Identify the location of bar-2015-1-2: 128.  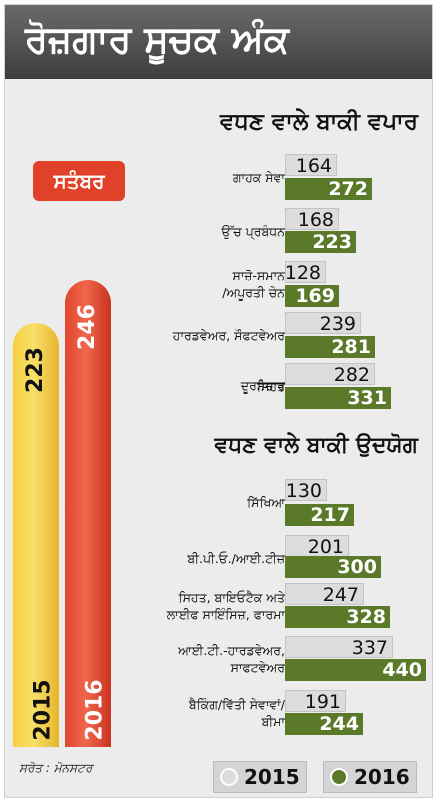
(305, 272).